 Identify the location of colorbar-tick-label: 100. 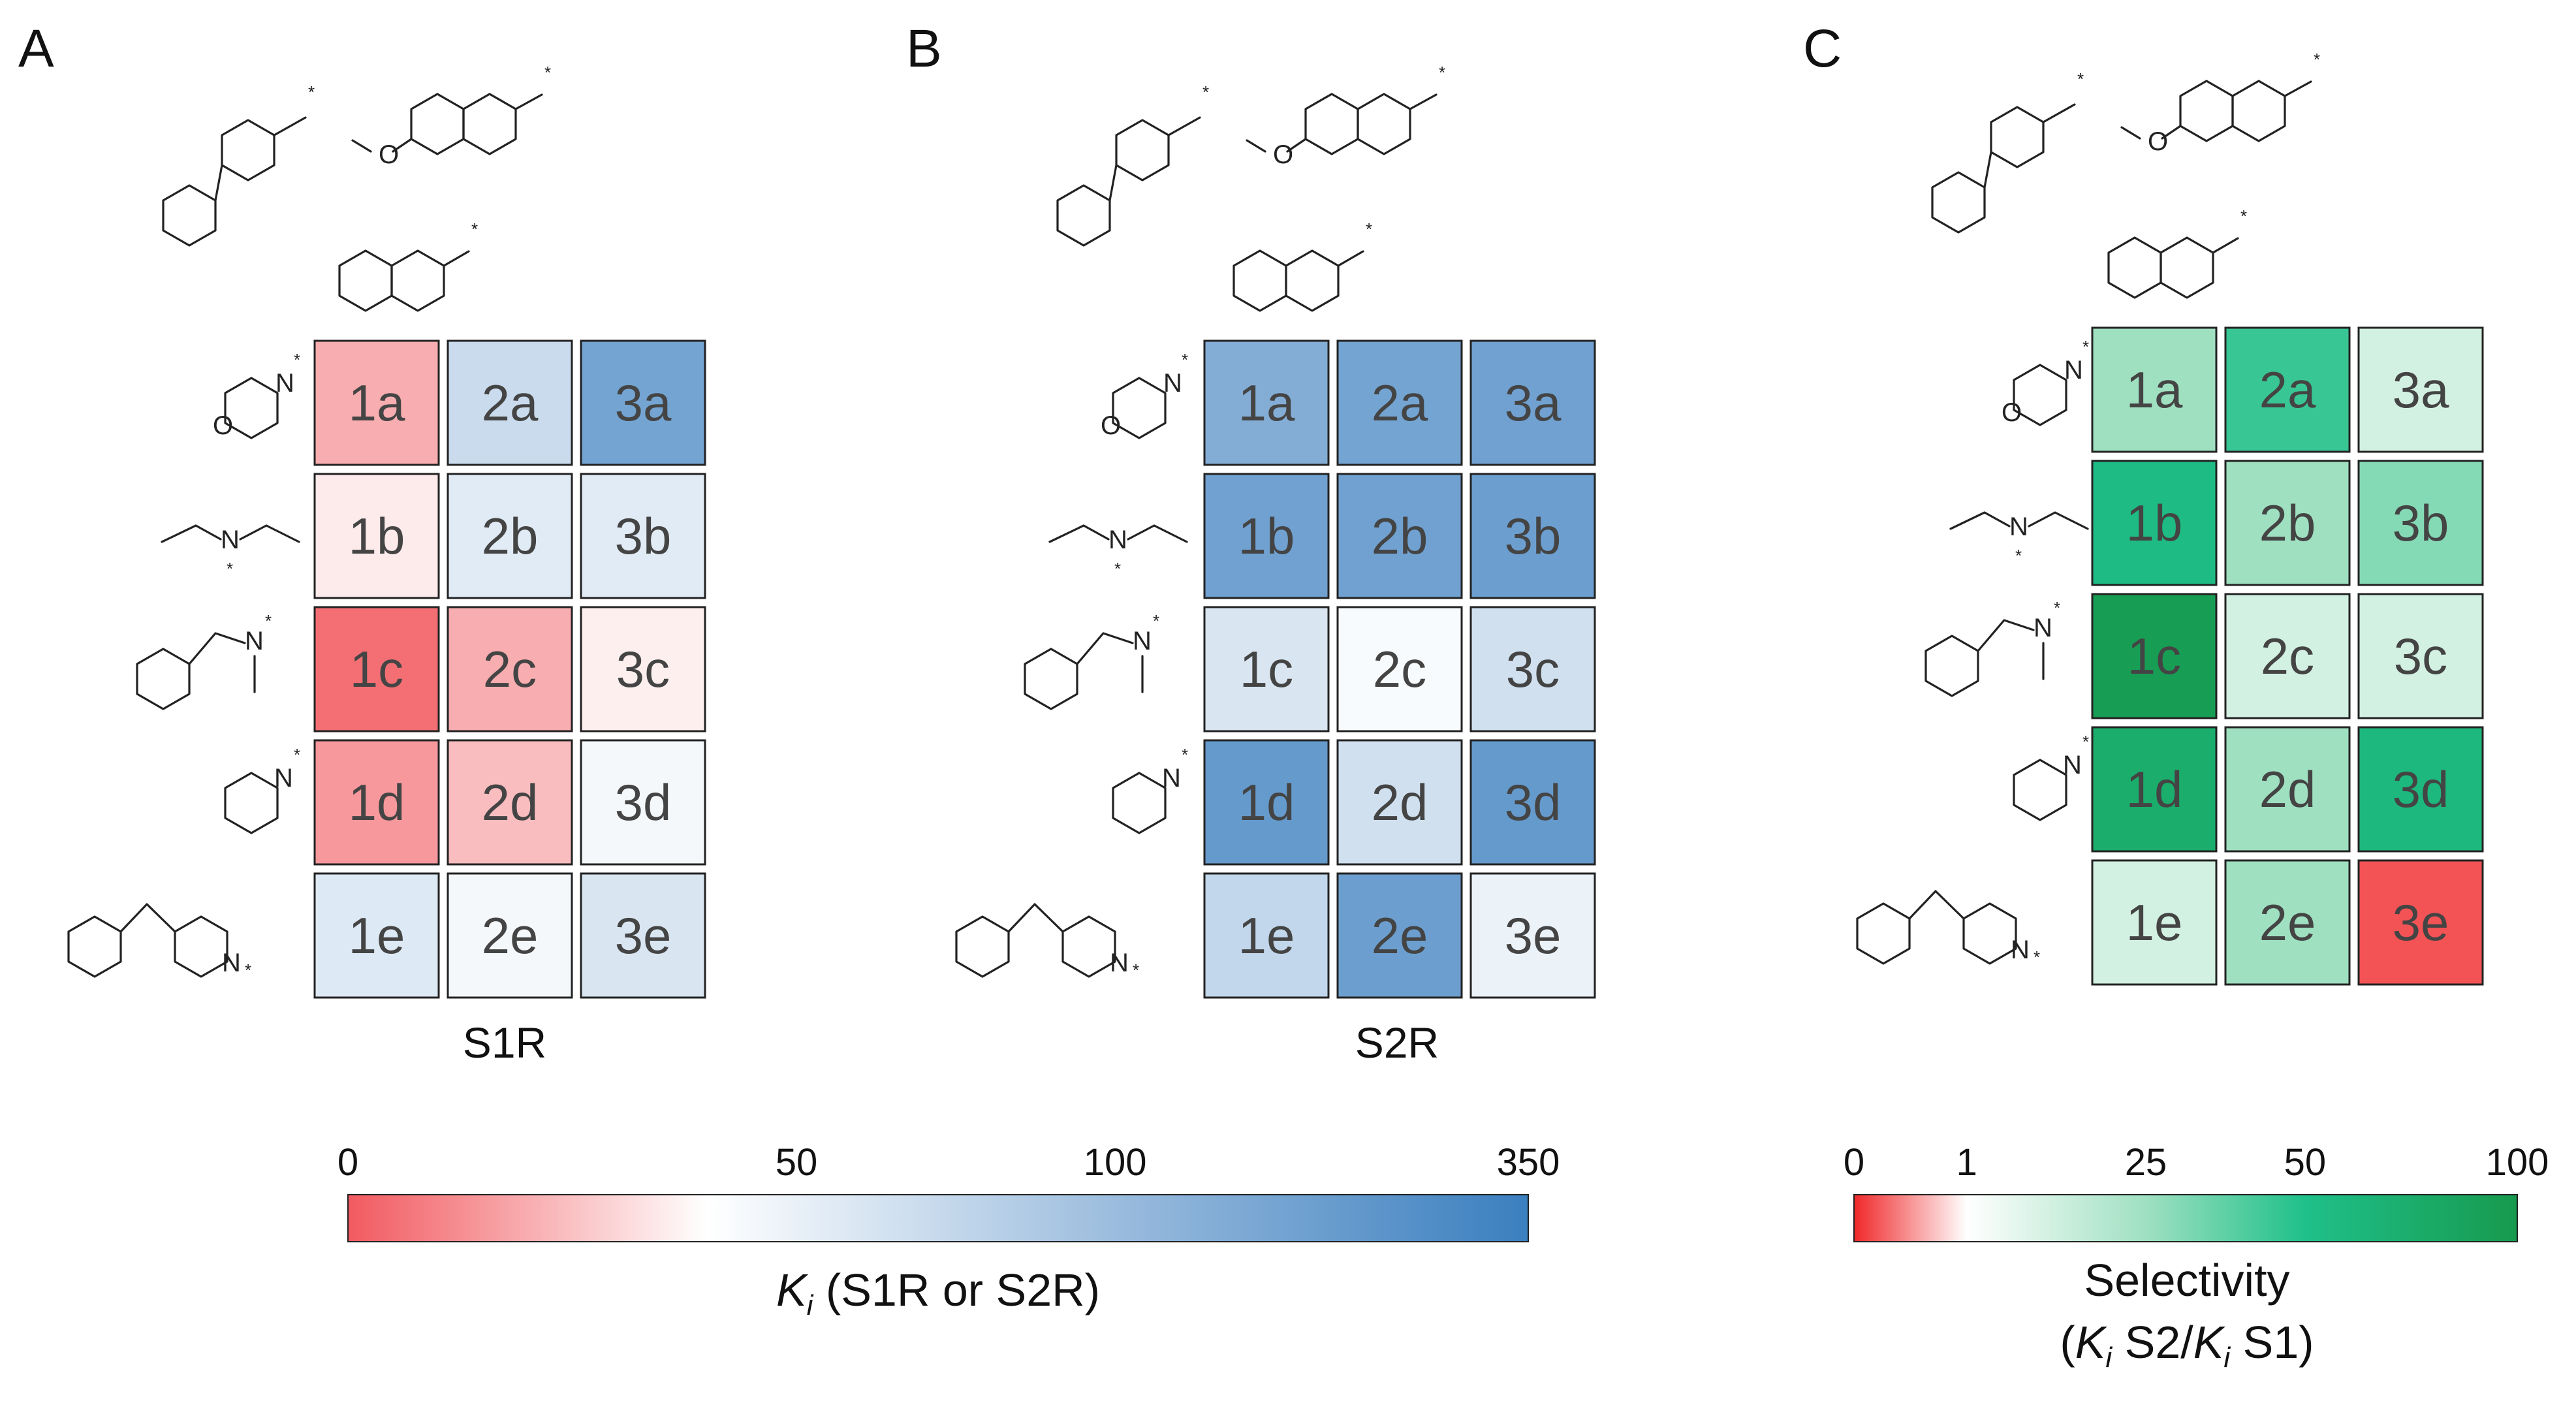
(1115, 1162).